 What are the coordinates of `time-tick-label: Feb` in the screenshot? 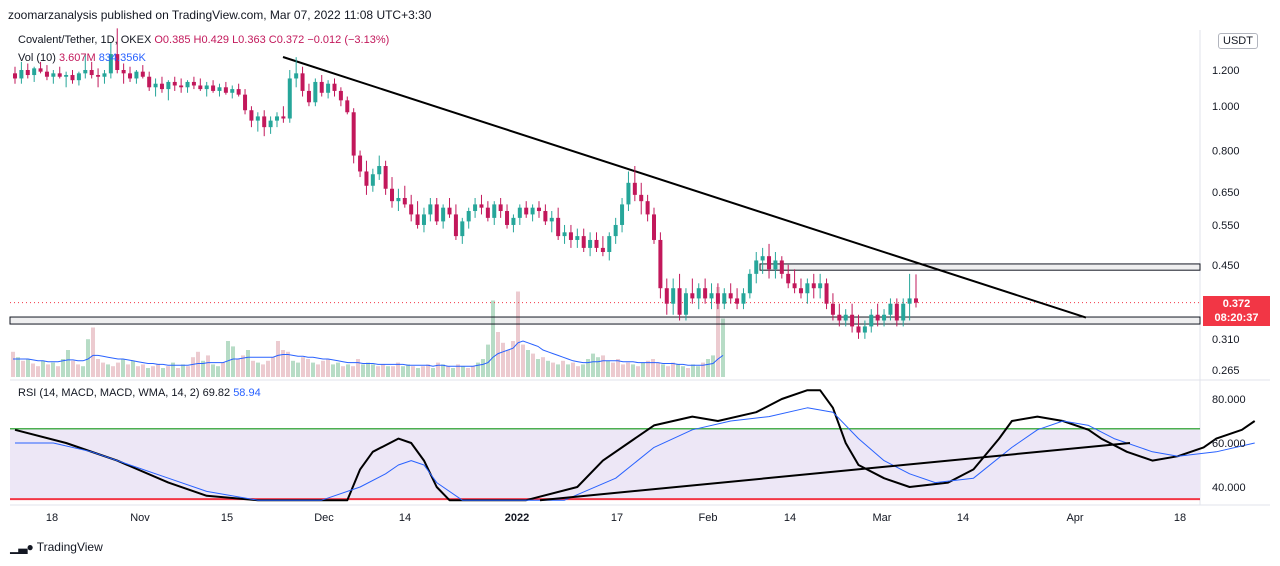 It's located at (708, 518).